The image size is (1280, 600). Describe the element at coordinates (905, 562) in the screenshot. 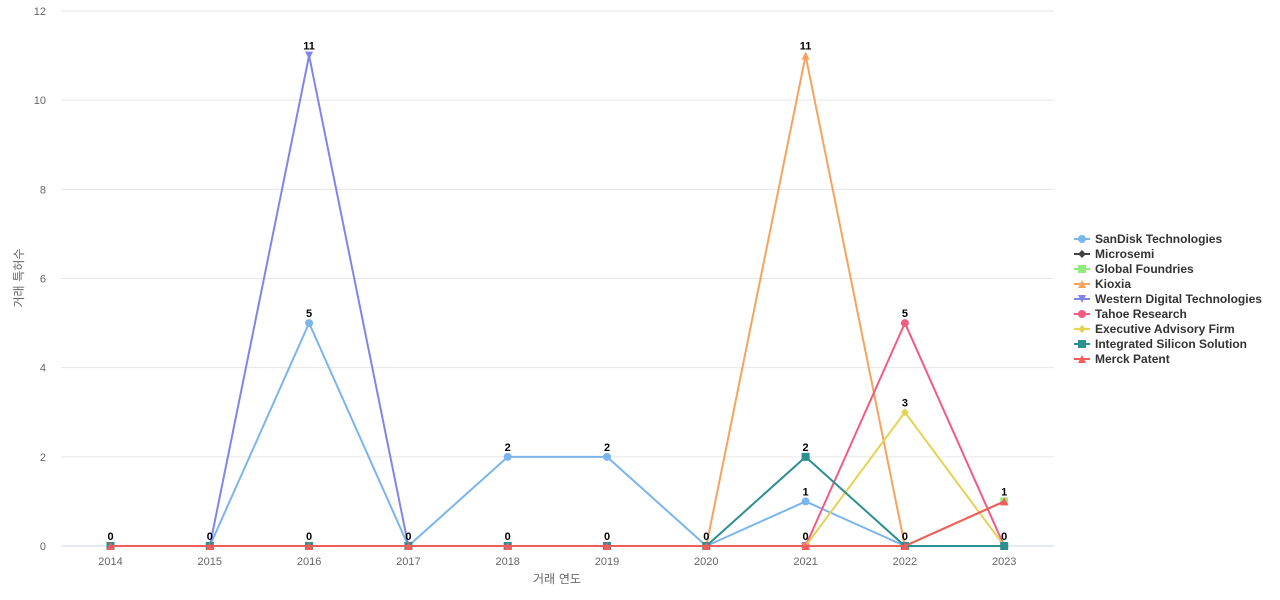

I see `x-tick-label: 2022` at that location.